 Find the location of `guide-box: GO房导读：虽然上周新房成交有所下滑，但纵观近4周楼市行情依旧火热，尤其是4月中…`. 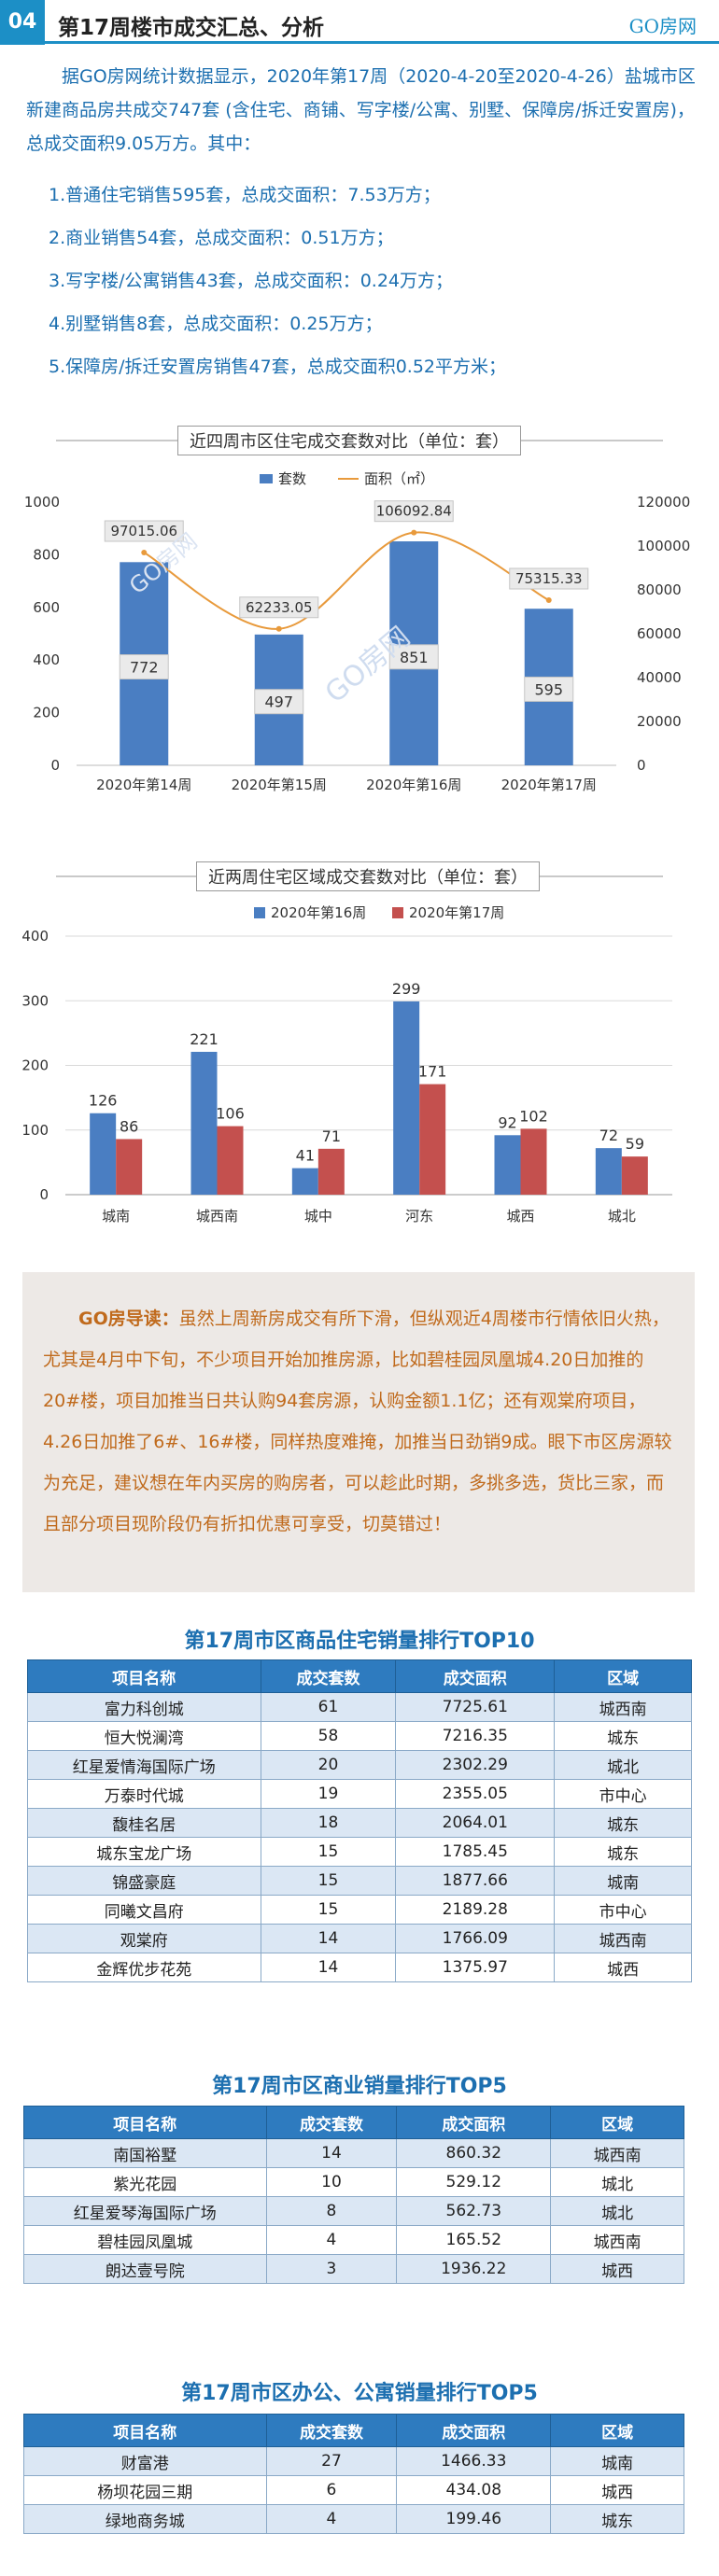

guide-box: GO房导读：虽然上周新房成交有所下滑，但纵观近4周楼市行情依旧火热，尤其是4月中… is located at coordinates (358, 1432).